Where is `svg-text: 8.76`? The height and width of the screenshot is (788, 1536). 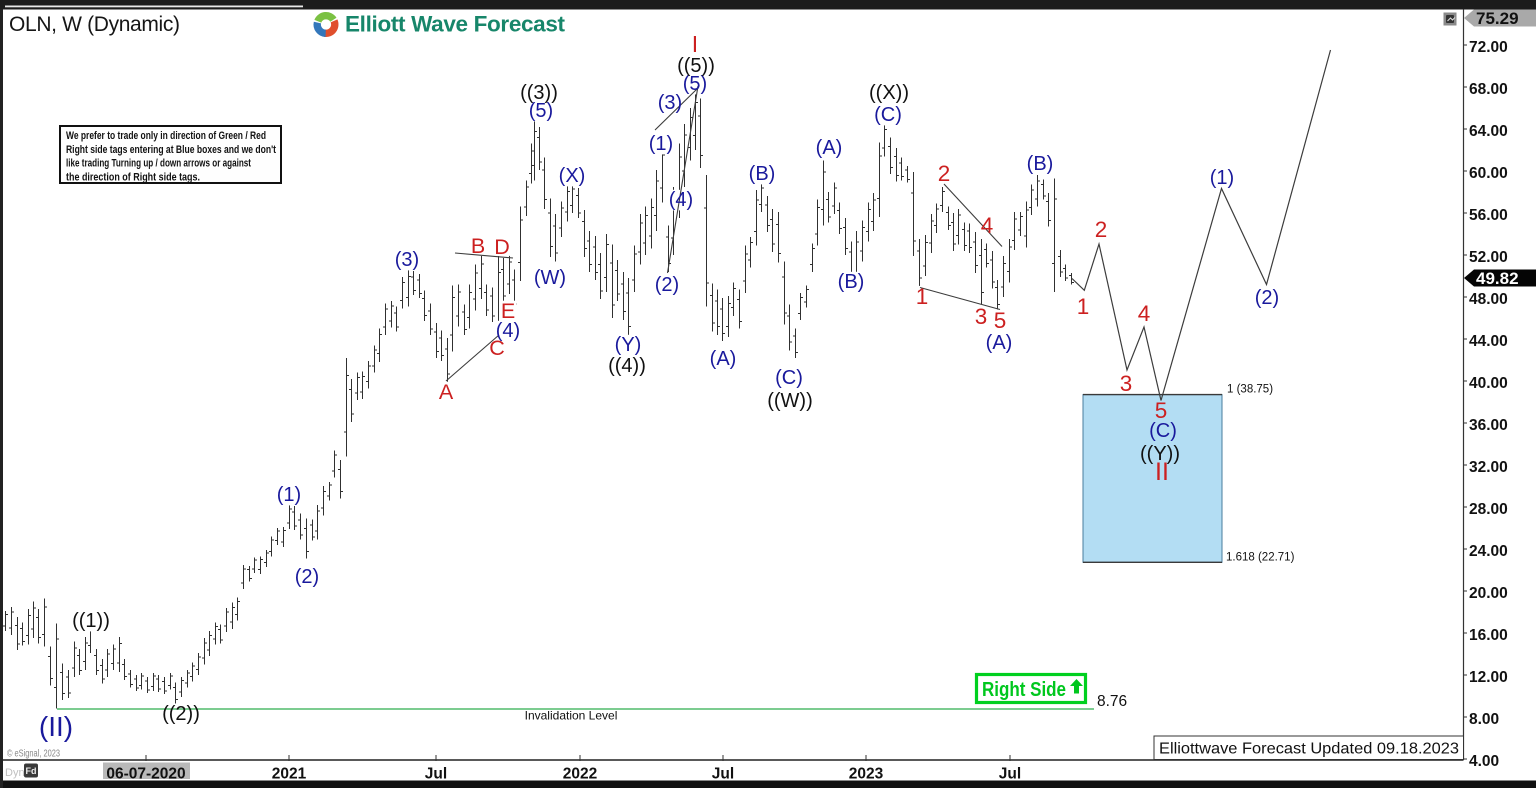 svg-text: 8.76 is located at coordinates (1112, 701).